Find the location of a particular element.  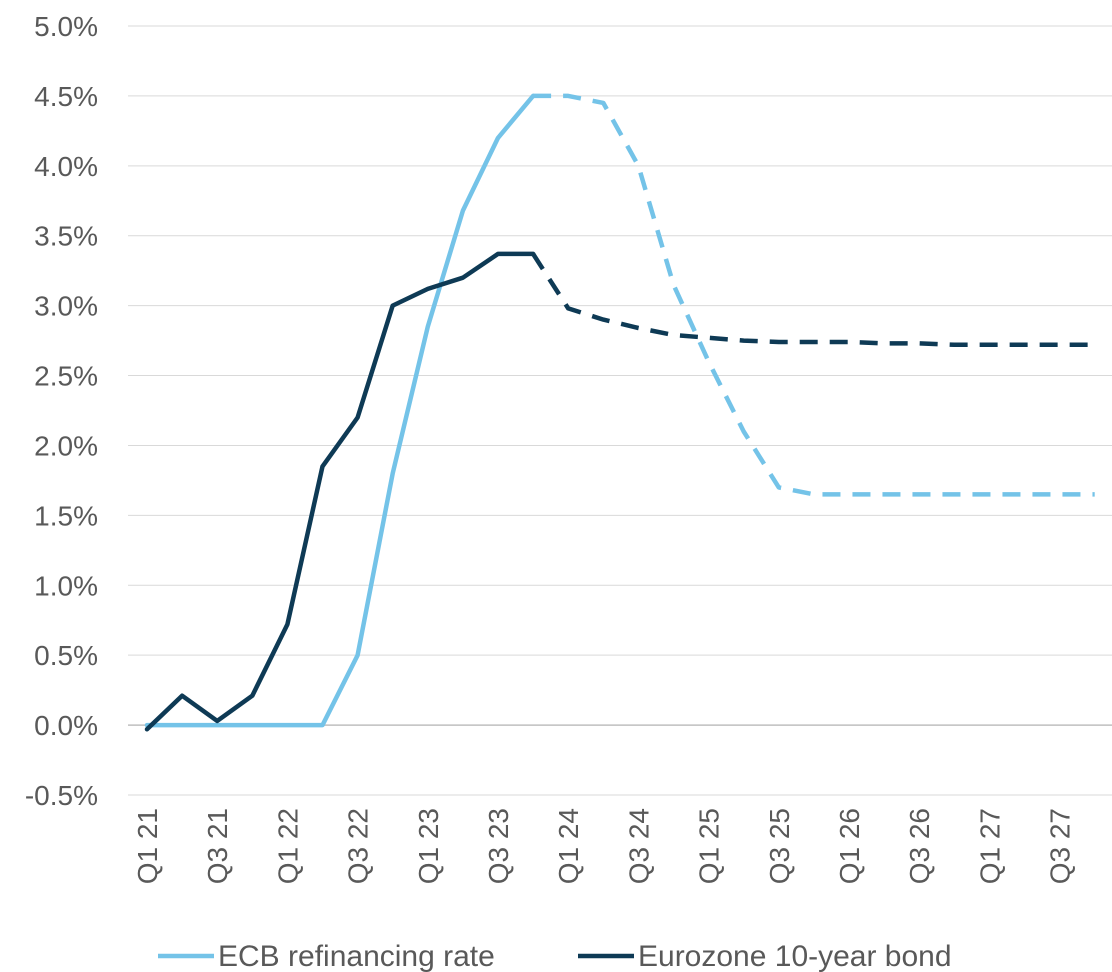

y-tick-label: -0.5% is located at coordinates (61, 795).